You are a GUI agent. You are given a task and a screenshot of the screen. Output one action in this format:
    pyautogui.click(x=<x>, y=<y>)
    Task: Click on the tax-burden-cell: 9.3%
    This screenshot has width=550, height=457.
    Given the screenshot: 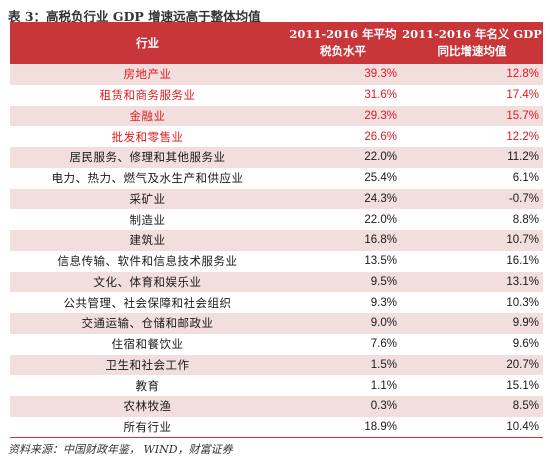 What is the action you would take?
    pyautogui.click(x=343, y=302)
    